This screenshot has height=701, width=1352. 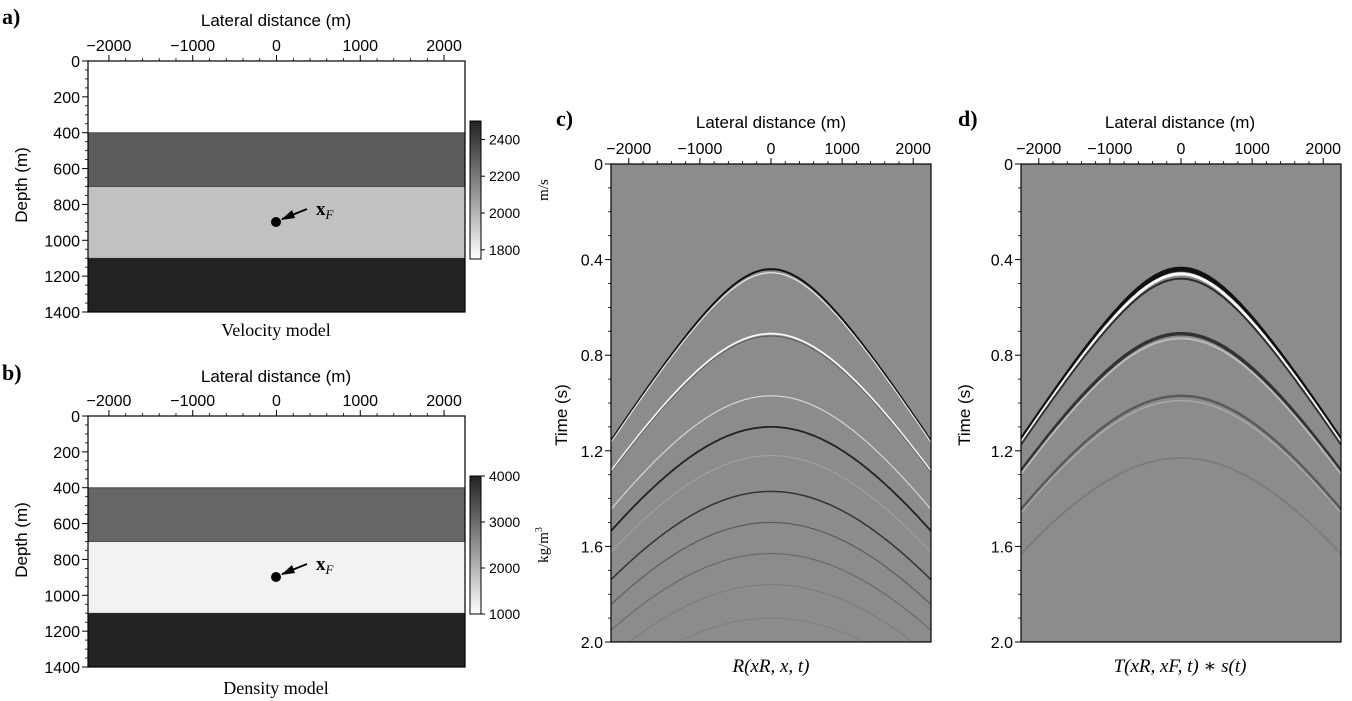 I want to click on colorbar-tick-label: 2400, so click(x=504, y=139).